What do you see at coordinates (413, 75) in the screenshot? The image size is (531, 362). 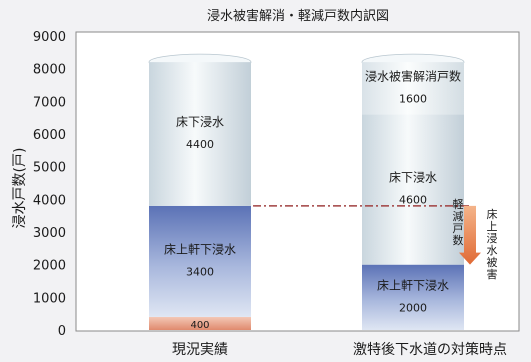 I see `segment-label: 浸水被害解消戸数` at bounding box center [413, 75].